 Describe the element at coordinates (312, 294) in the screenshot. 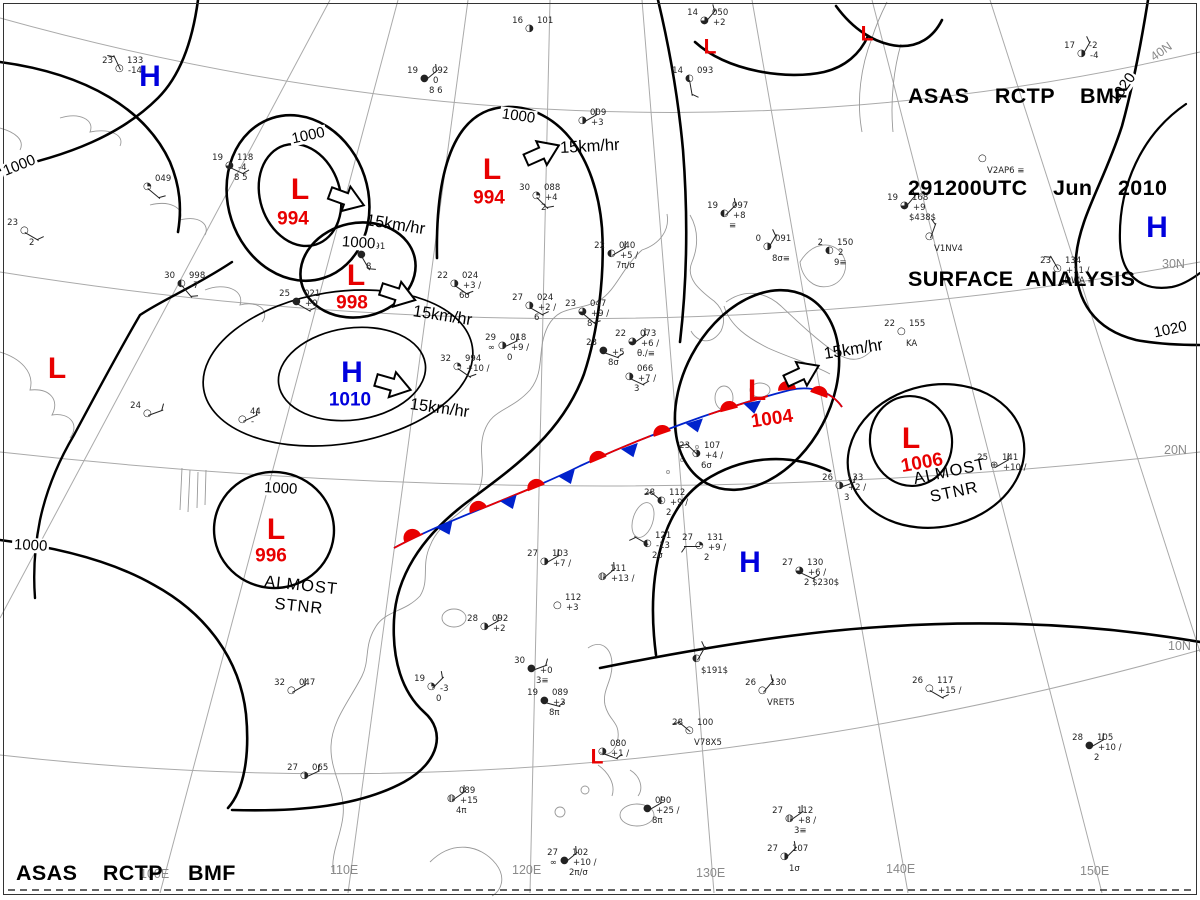

I see `station-value: 021` at that location.